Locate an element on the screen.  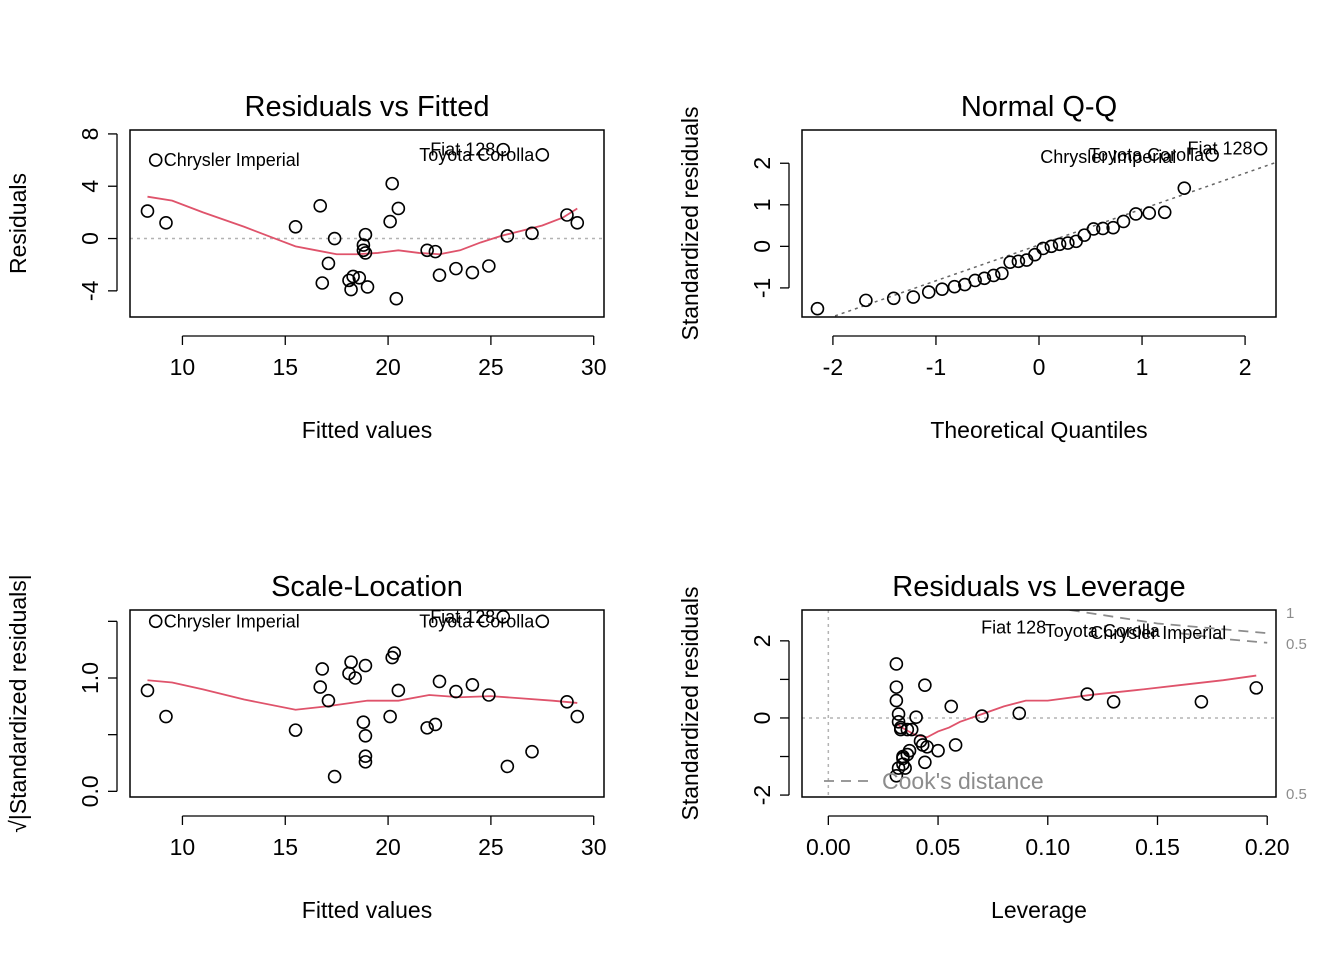
y-tick-label: 1 is located at coordinates (762, 204).